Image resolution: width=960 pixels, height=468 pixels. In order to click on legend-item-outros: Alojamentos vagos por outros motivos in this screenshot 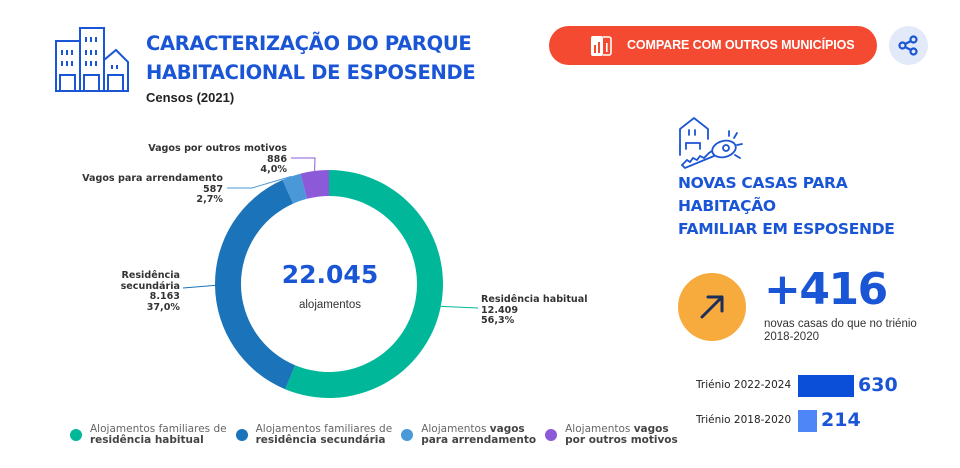, I will do `click(611, 435)`.